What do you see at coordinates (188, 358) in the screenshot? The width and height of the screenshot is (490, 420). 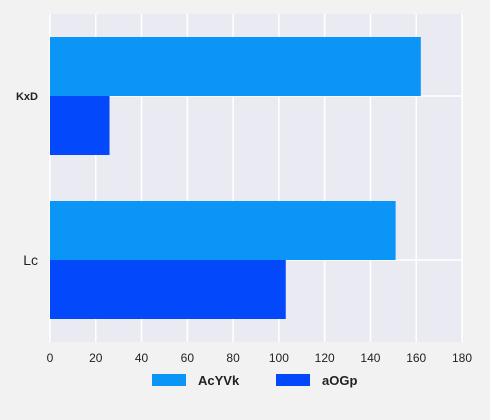 I see `x-tick-label-3: 60` at bounding box center [188, 358].